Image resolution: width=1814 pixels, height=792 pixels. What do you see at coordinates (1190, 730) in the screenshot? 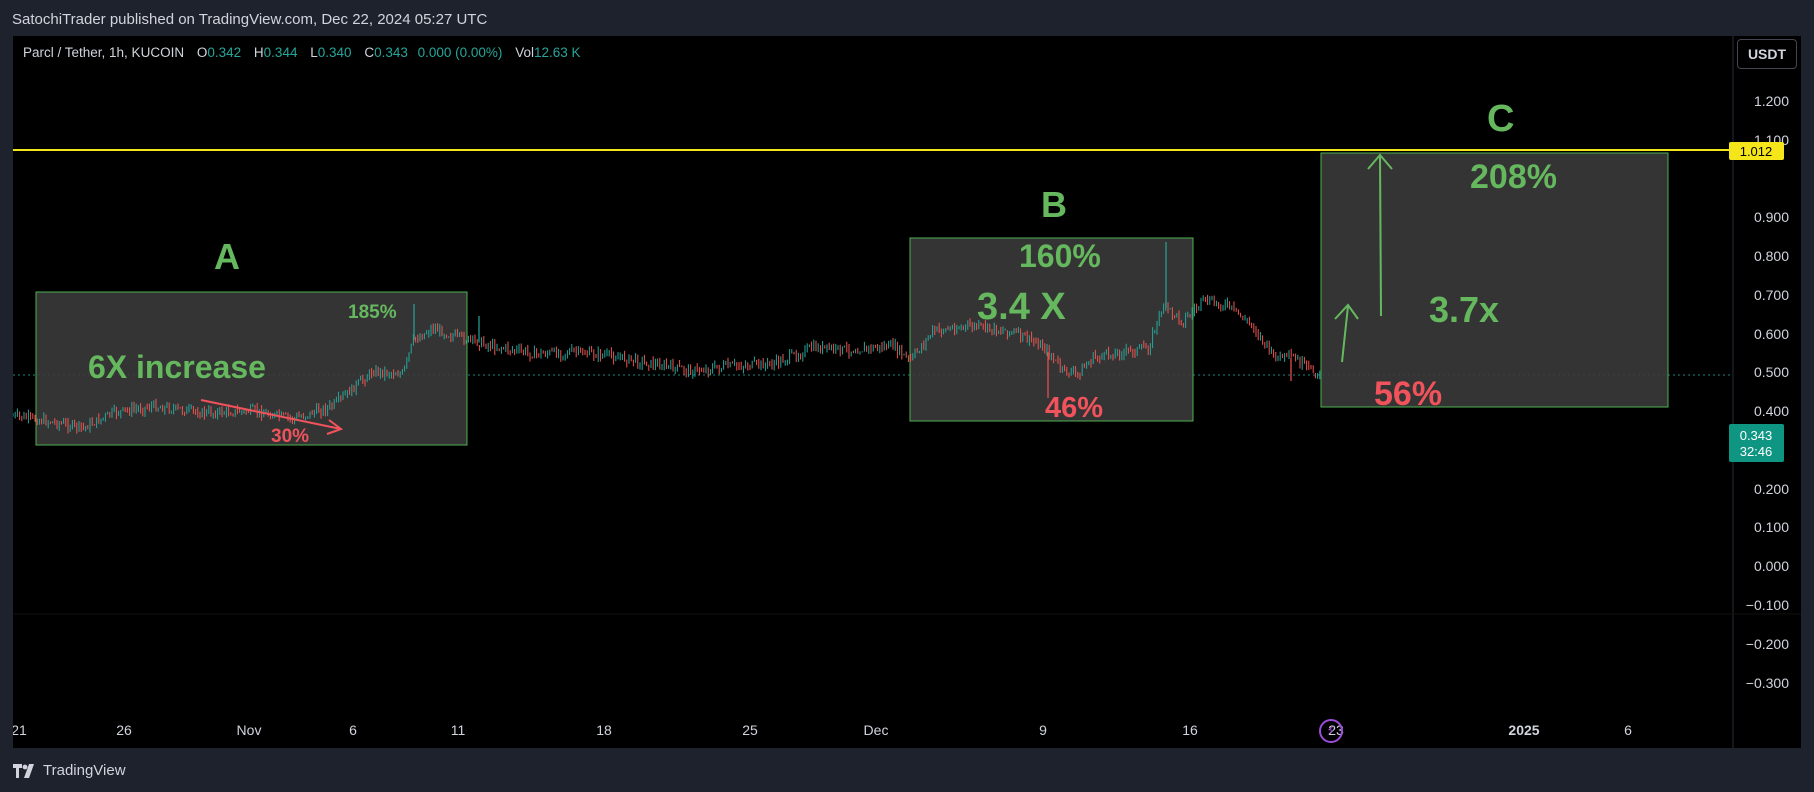
I see `time-tick: 16` at bounding box center [1190, 730].